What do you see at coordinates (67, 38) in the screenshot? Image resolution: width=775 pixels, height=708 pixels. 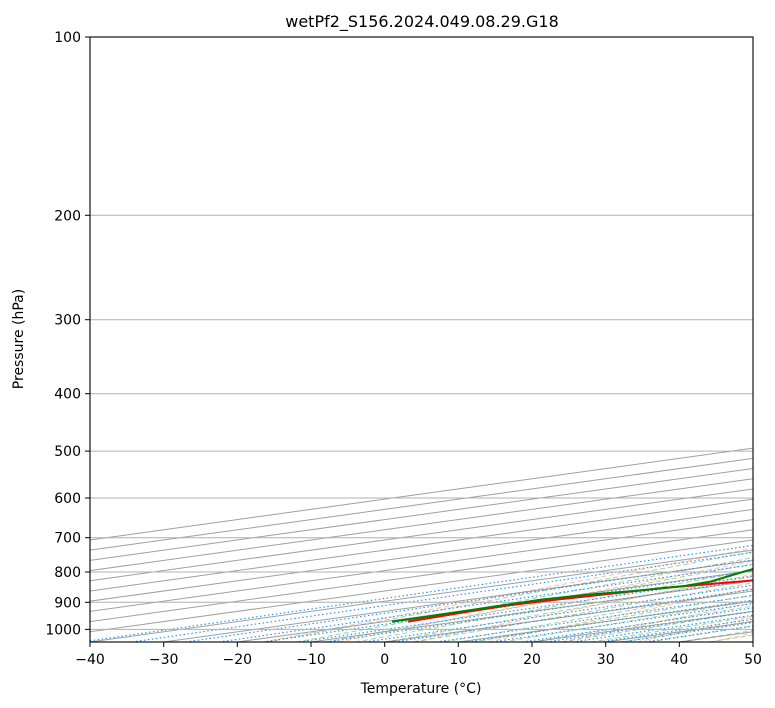 I see `y-tick-label: 100` at bounding box center [67, 38].